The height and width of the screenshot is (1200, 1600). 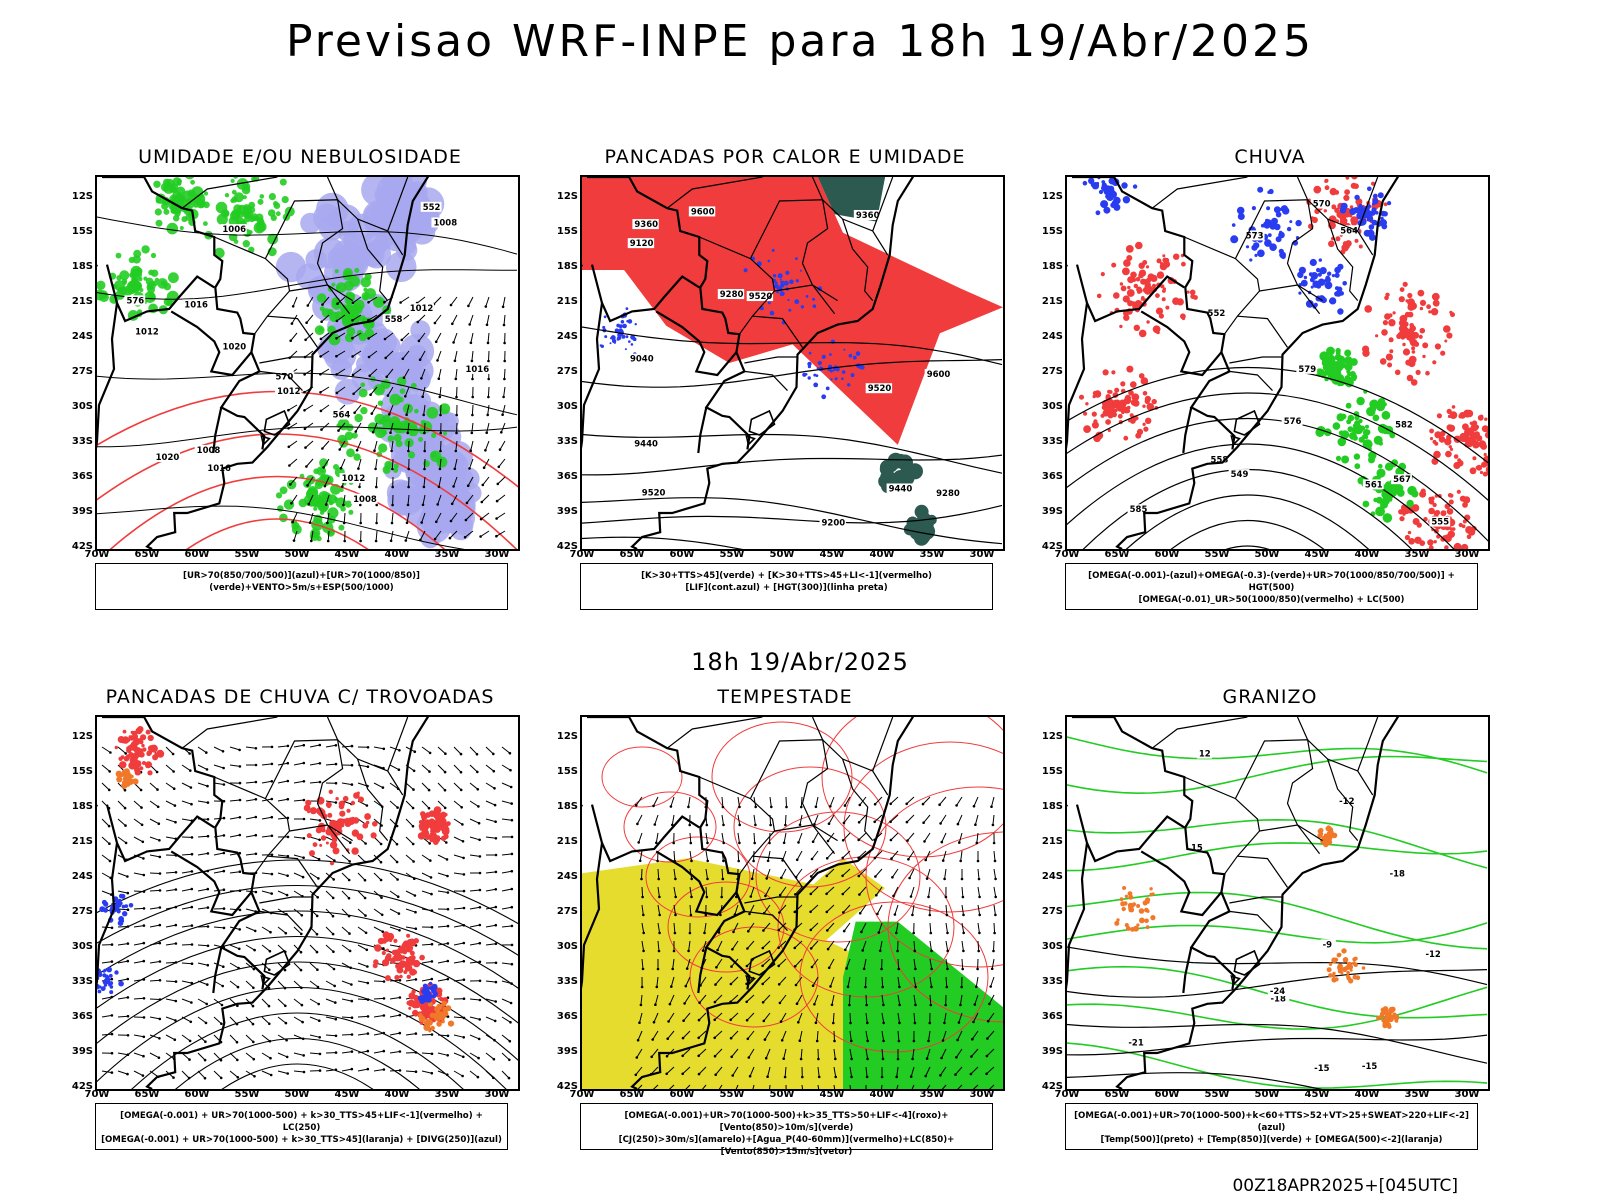 What do you see at coordinates (1293, 422) in the screenshot?
I see `contour-label: 576` at bounding box center [1293, 422].